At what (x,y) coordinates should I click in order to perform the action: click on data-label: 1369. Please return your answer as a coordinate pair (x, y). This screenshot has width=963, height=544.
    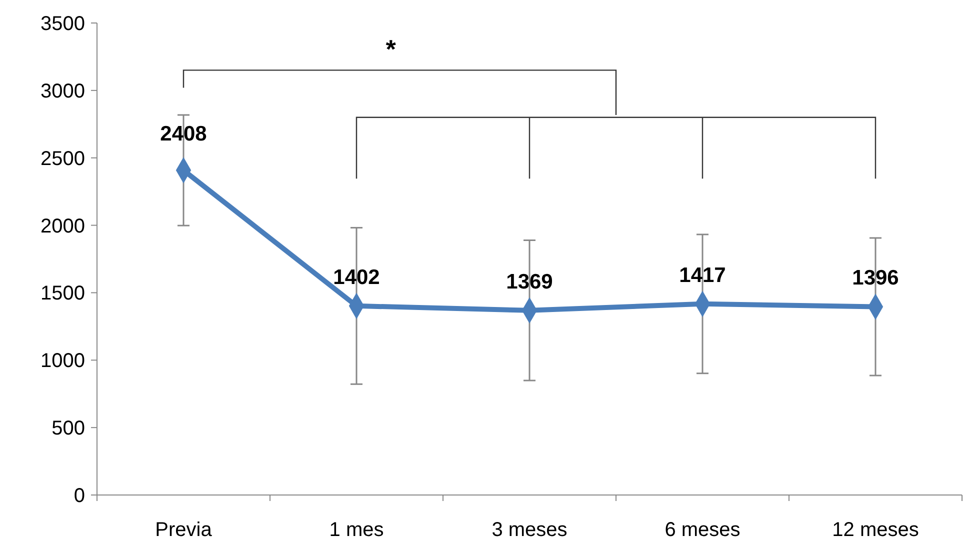
    Looking at the image, I should click on (529, 282).